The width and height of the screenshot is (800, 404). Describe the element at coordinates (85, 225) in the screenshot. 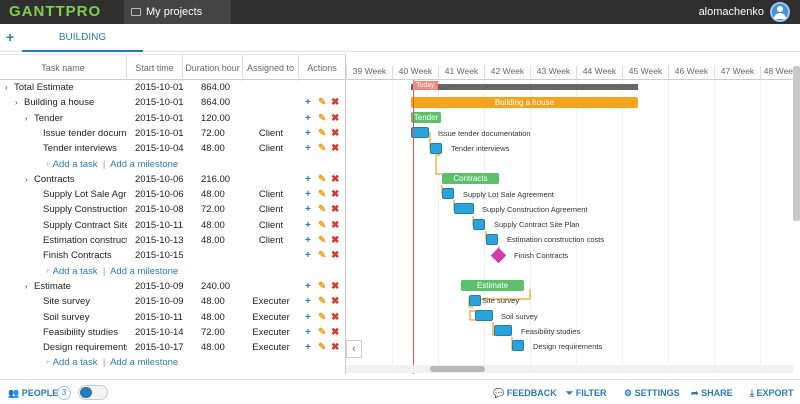

I see `task-name: Supply Contract Site Plan` at that location.